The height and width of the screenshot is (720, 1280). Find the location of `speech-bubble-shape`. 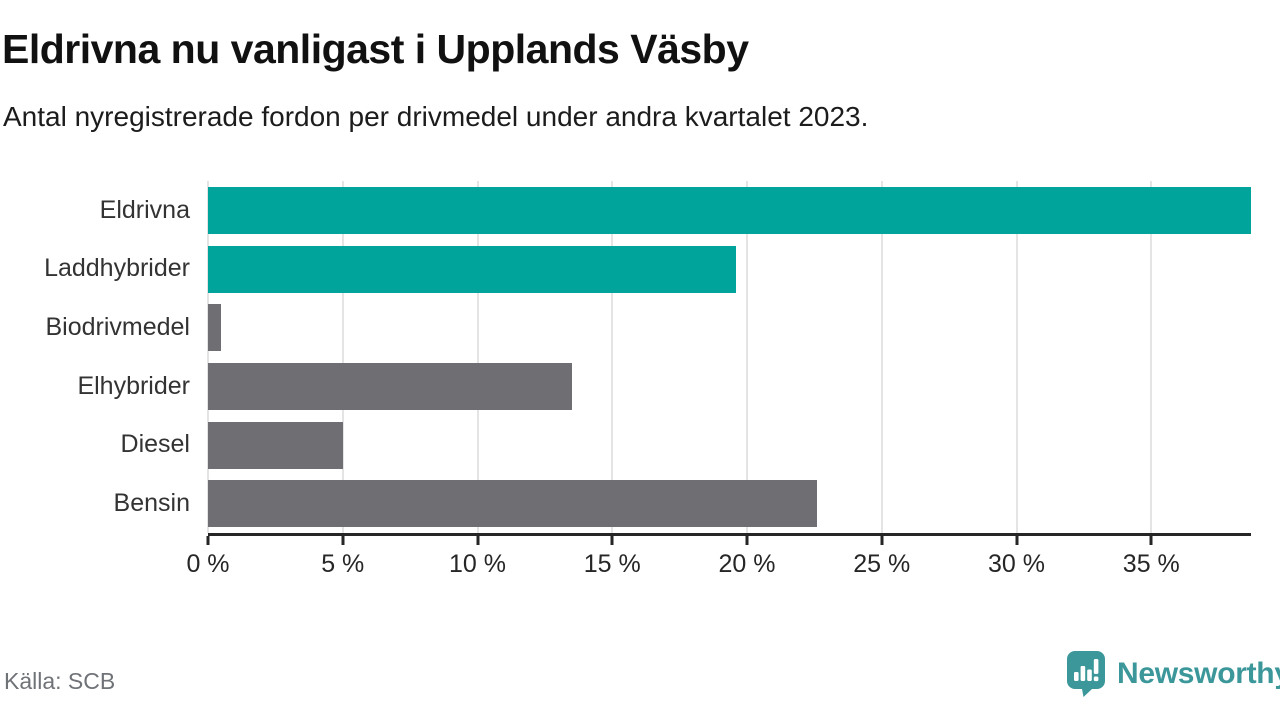

speech-bubble-shape is located at coordinates (1086, 674).